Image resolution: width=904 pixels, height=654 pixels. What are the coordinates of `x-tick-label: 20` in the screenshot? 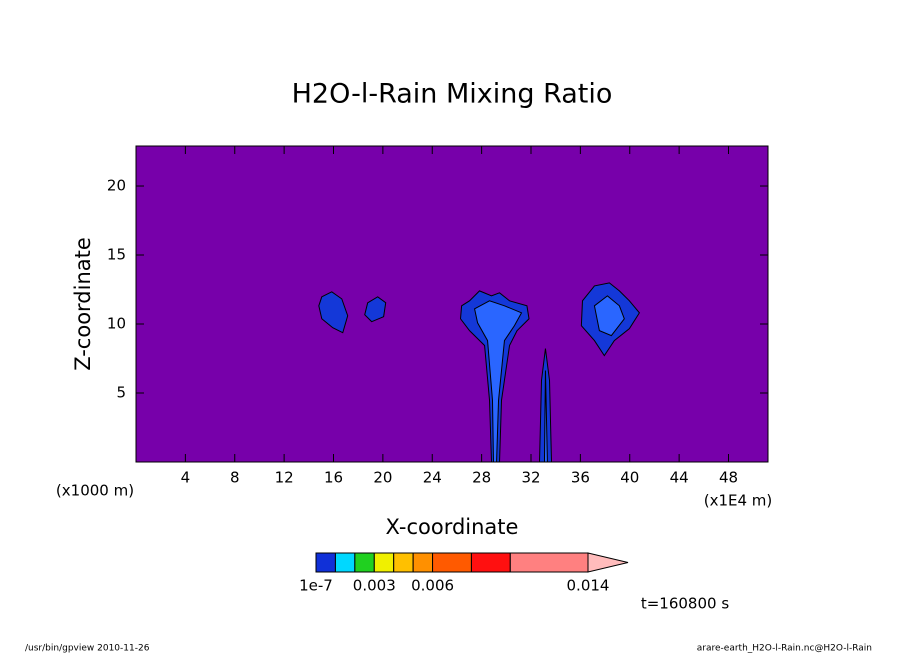 It's located at (382, 478).